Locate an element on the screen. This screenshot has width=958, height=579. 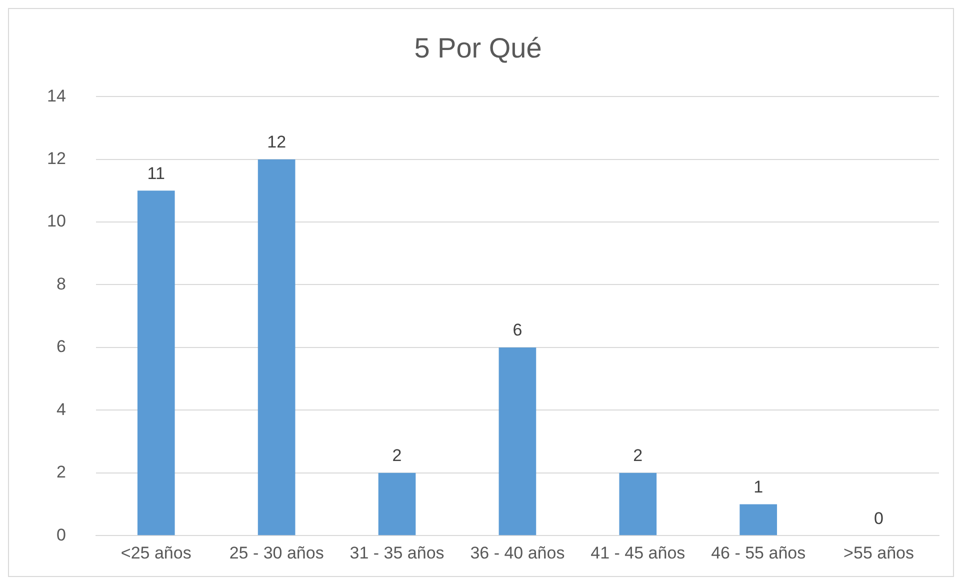
y-tick-label: 2 is located at coordinates (61, 472).